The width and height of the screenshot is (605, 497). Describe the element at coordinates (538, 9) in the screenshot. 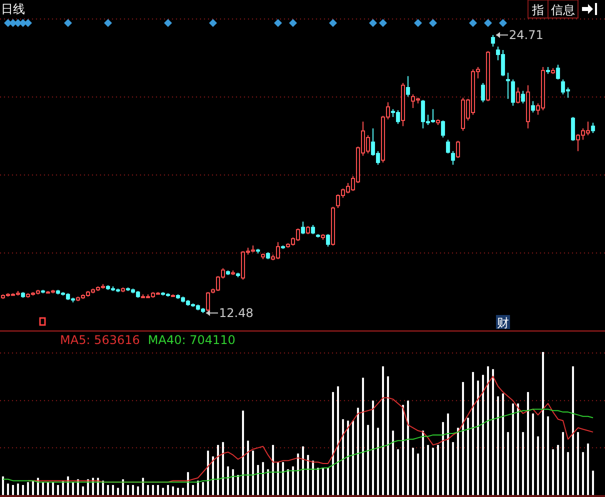

I see `toolbar-button: 指` at that location.